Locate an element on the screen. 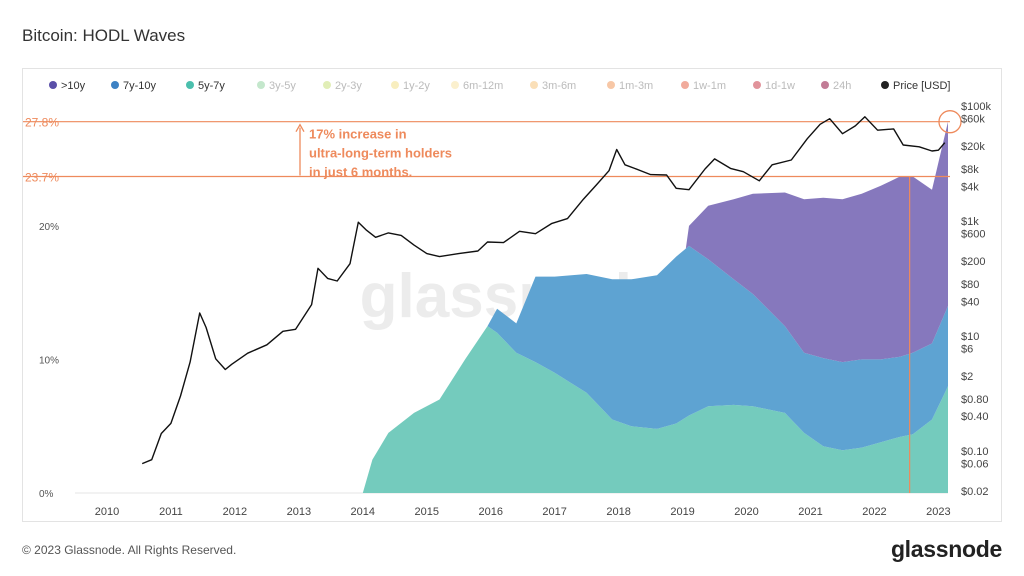 This screenshot has width=1024, height=576. y-right-tick: $0.02 is located at coordinates (975, 492).